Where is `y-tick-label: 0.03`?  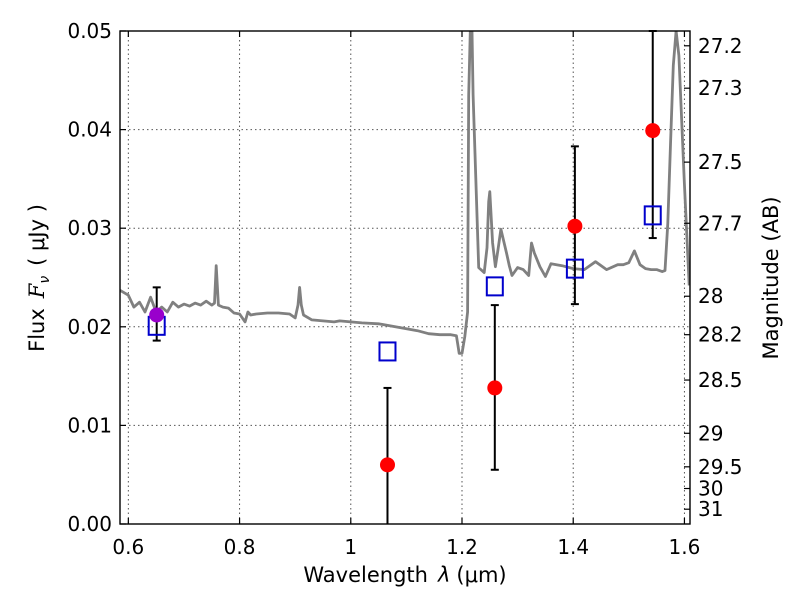
y-tick-label: 0.03 is located at coordinates (89, 228).